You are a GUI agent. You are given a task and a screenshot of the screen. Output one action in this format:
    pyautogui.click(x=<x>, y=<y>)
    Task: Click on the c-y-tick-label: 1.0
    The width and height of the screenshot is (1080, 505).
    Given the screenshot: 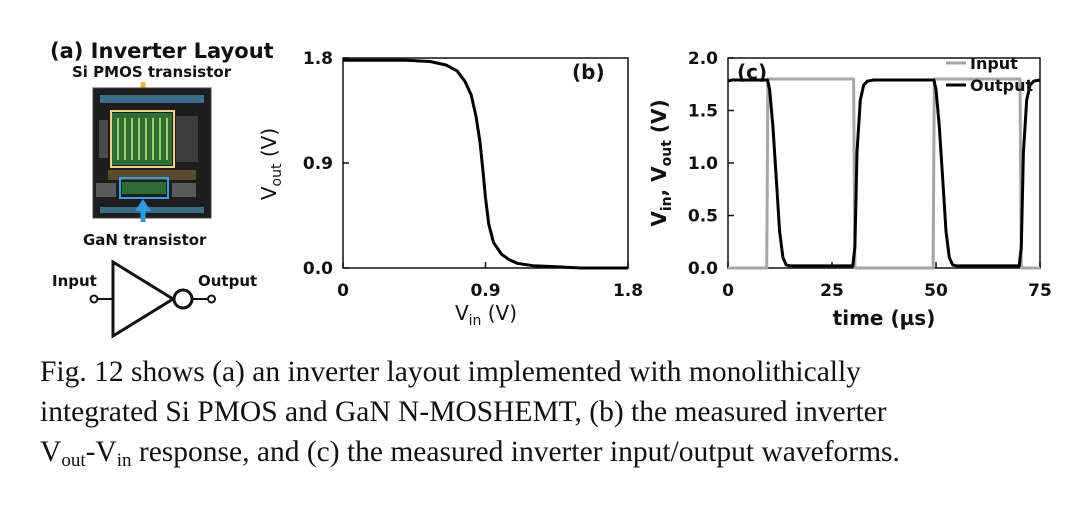 What is the action you would take?
    pyautogui.click(x=703, y=164)
    